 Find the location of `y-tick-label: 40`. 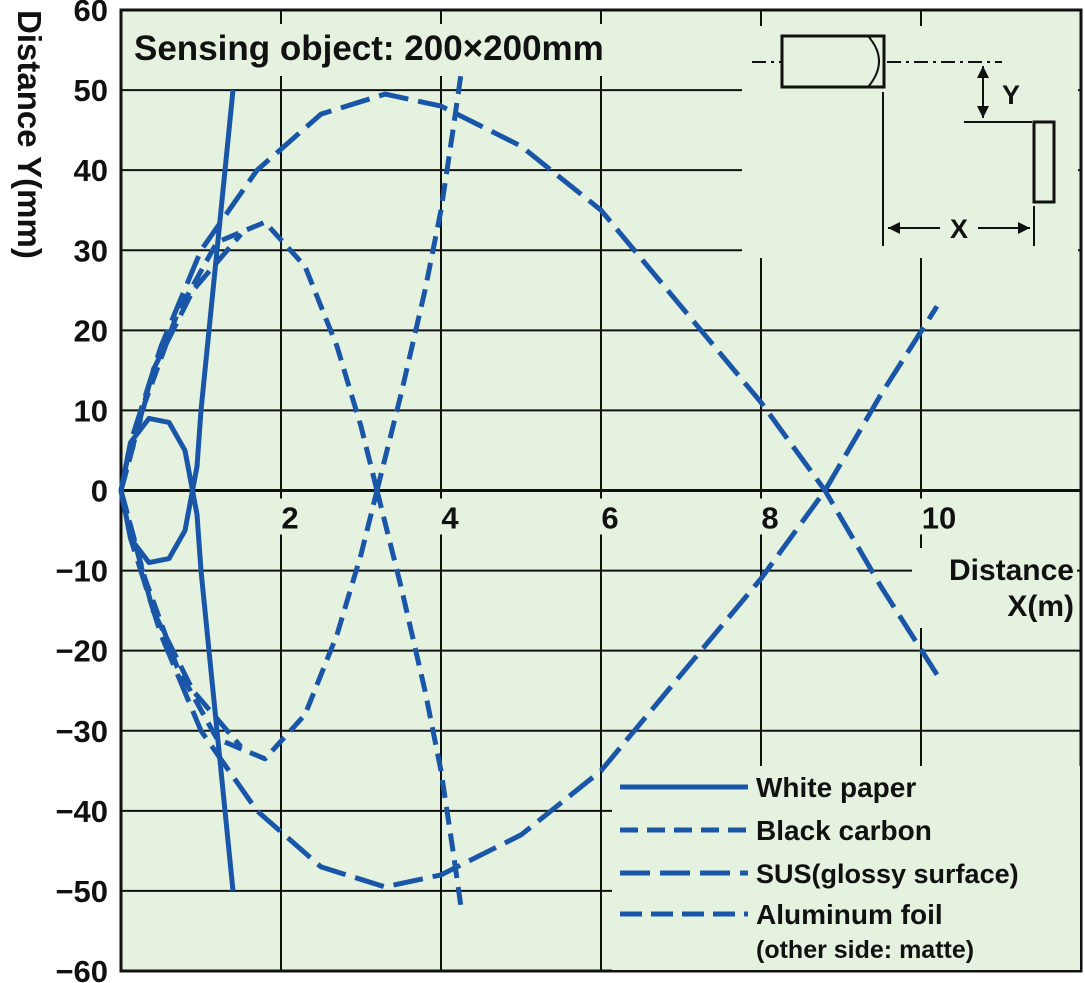

y-tick-label: 40 is located at coordinates (91, 170).